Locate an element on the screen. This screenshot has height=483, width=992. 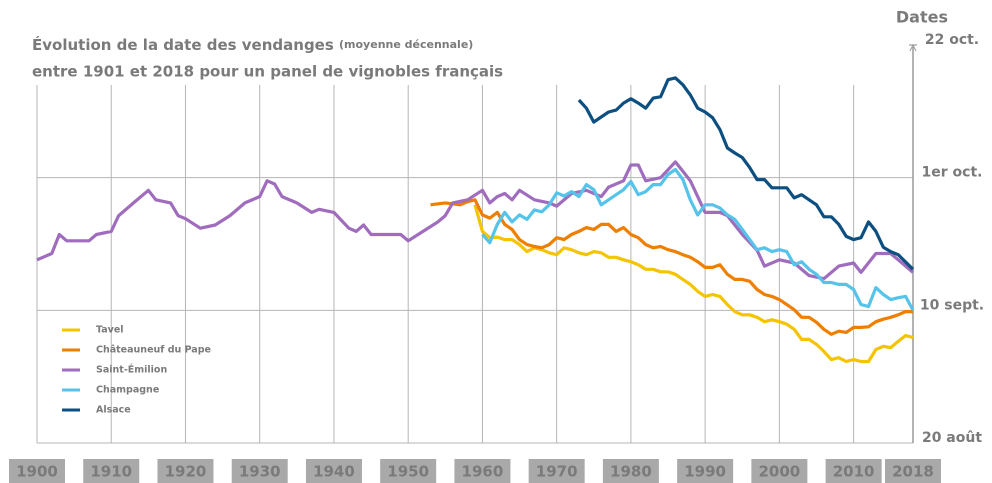
legend-label: Alsace is located at coordinates (113, 410).